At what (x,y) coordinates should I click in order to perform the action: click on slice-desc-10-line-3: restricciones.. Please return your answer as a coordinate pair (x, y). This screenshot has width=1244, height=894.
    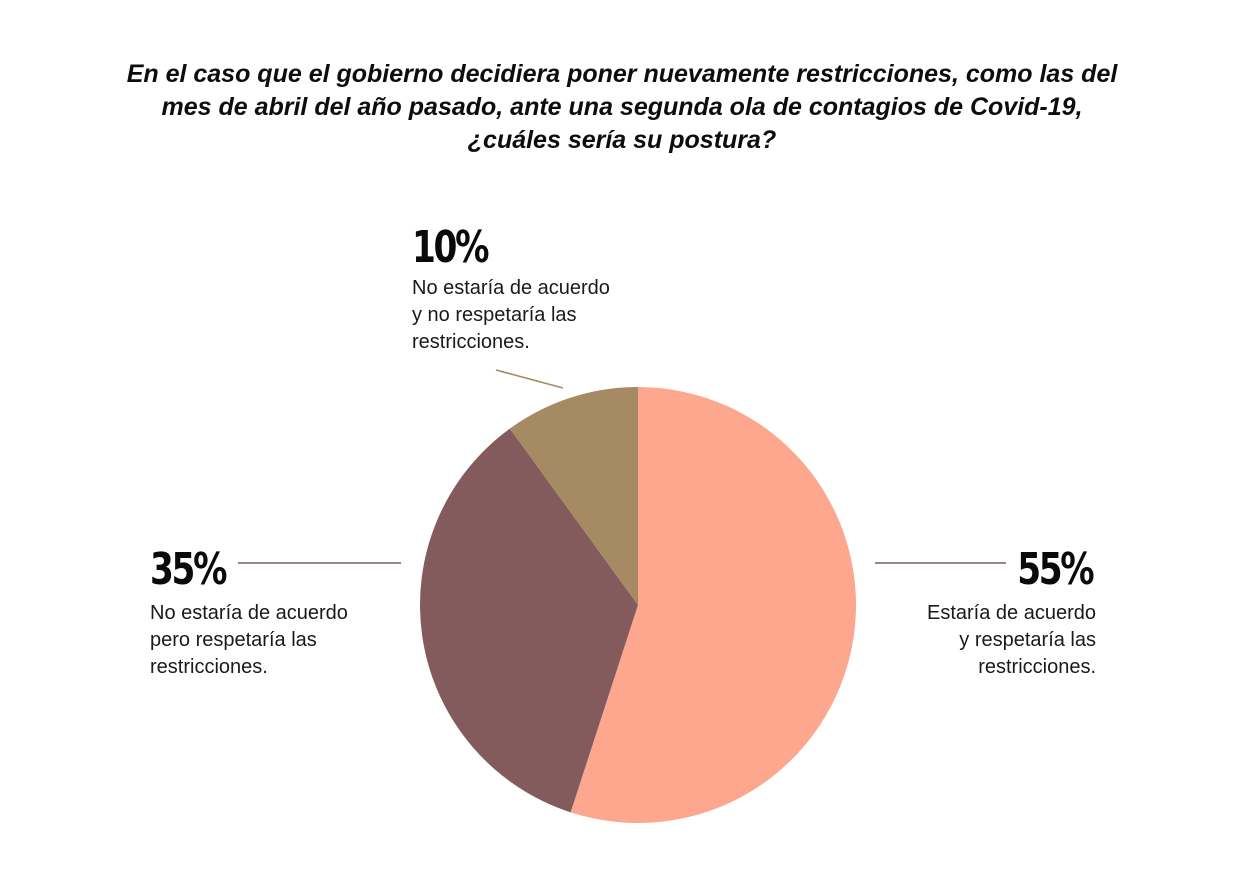
    Looking at the image, I should click on (471, 342).